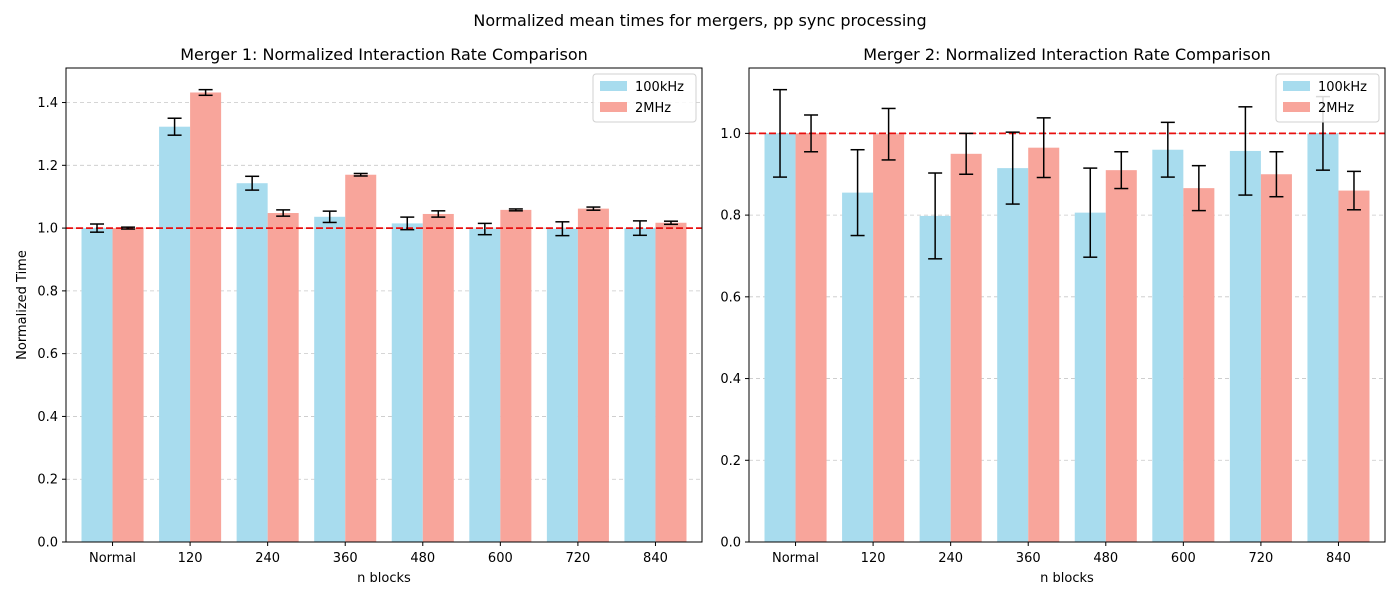  I want to click on x-axis-label: n blocks, so click(1067, 578).